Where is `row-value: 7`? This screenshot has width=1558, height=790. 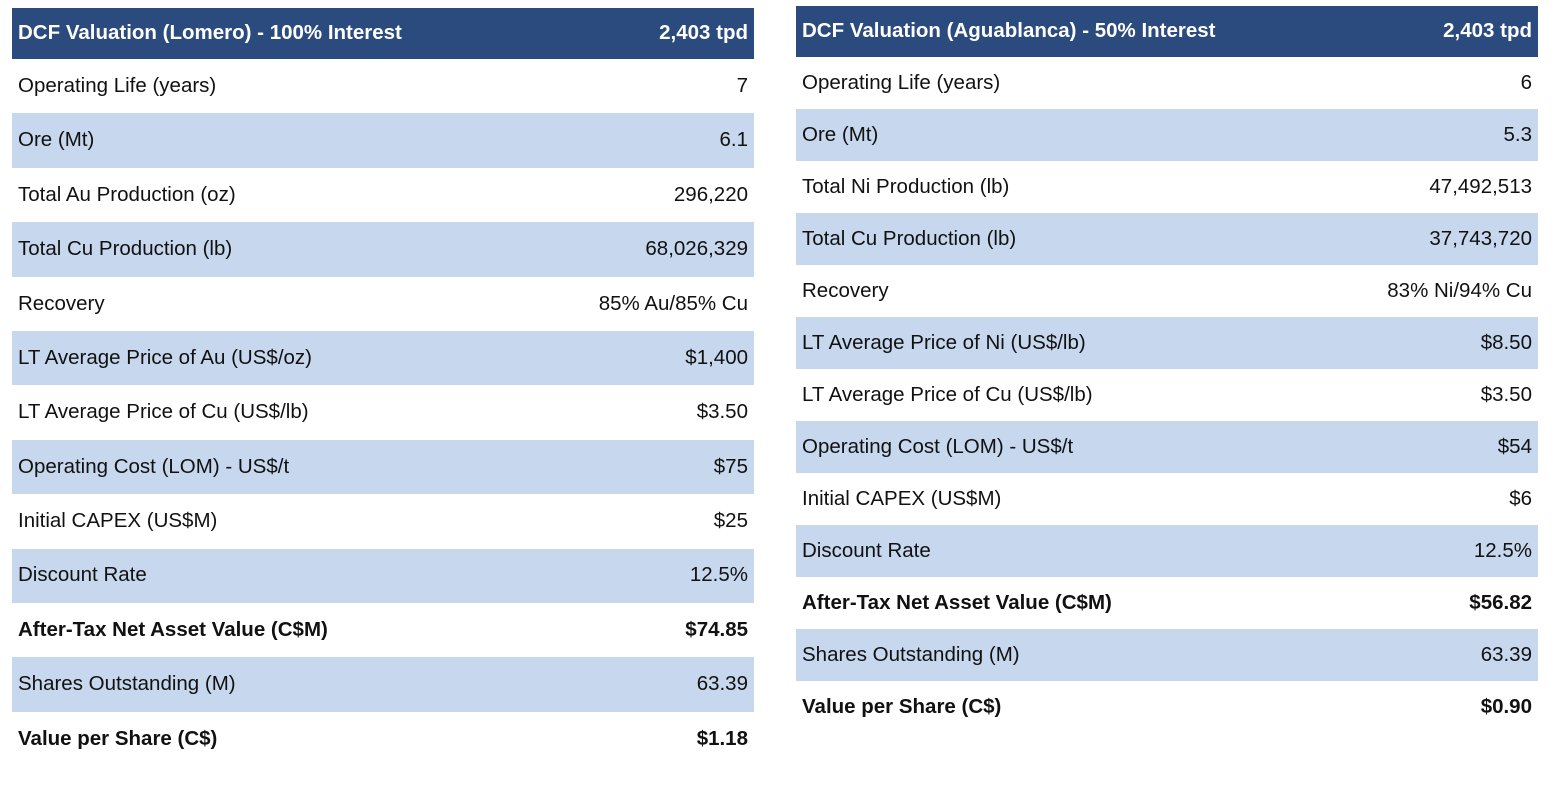 row-value: 7 is located at coordinates (742, 85).